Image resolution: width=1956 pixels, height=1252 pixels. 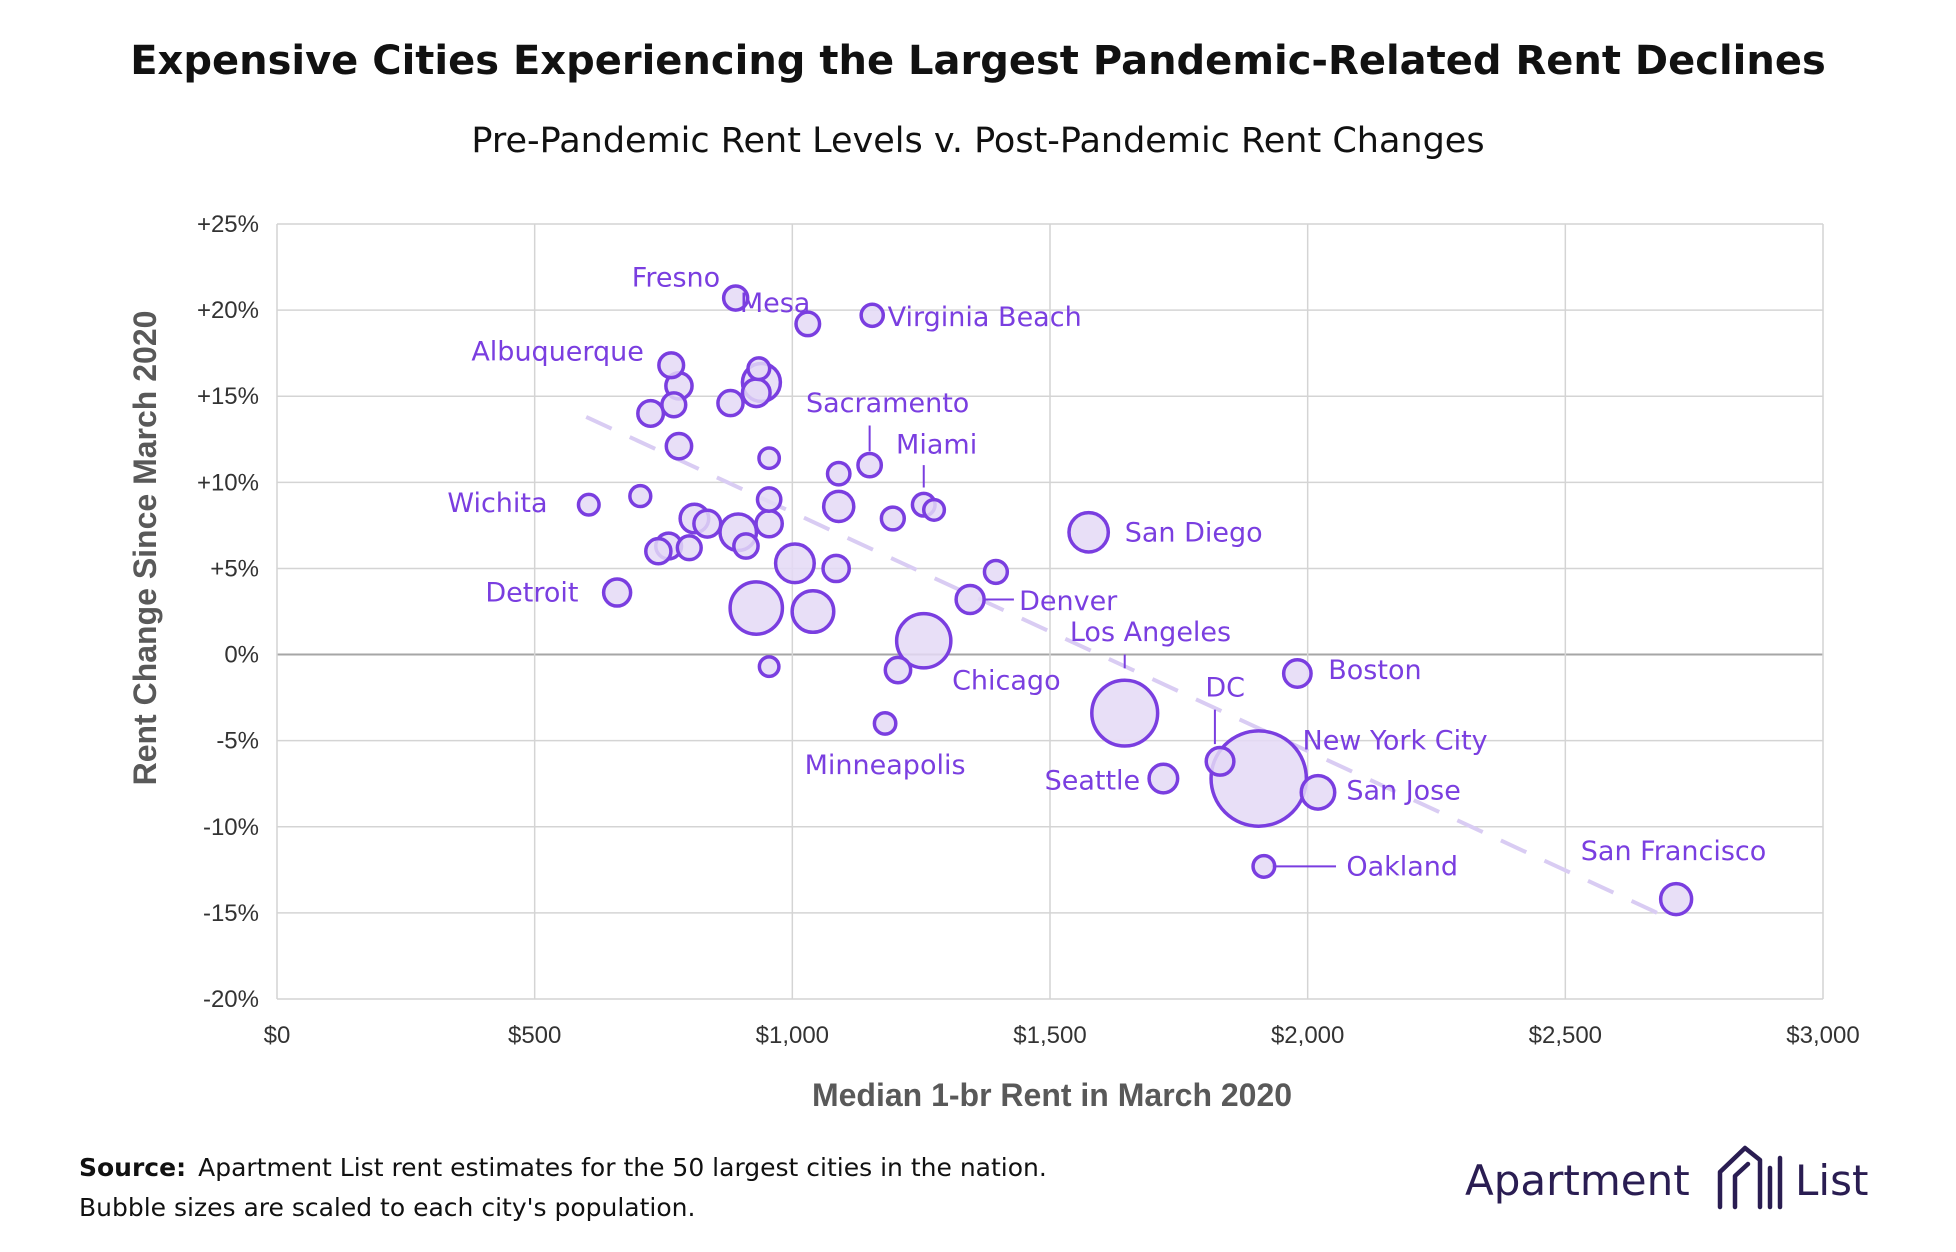 What do you see at coordinates (1150, 632) in the screenshot?
I see `city-label: Los Angeles` at bounding box center [1150, 632].